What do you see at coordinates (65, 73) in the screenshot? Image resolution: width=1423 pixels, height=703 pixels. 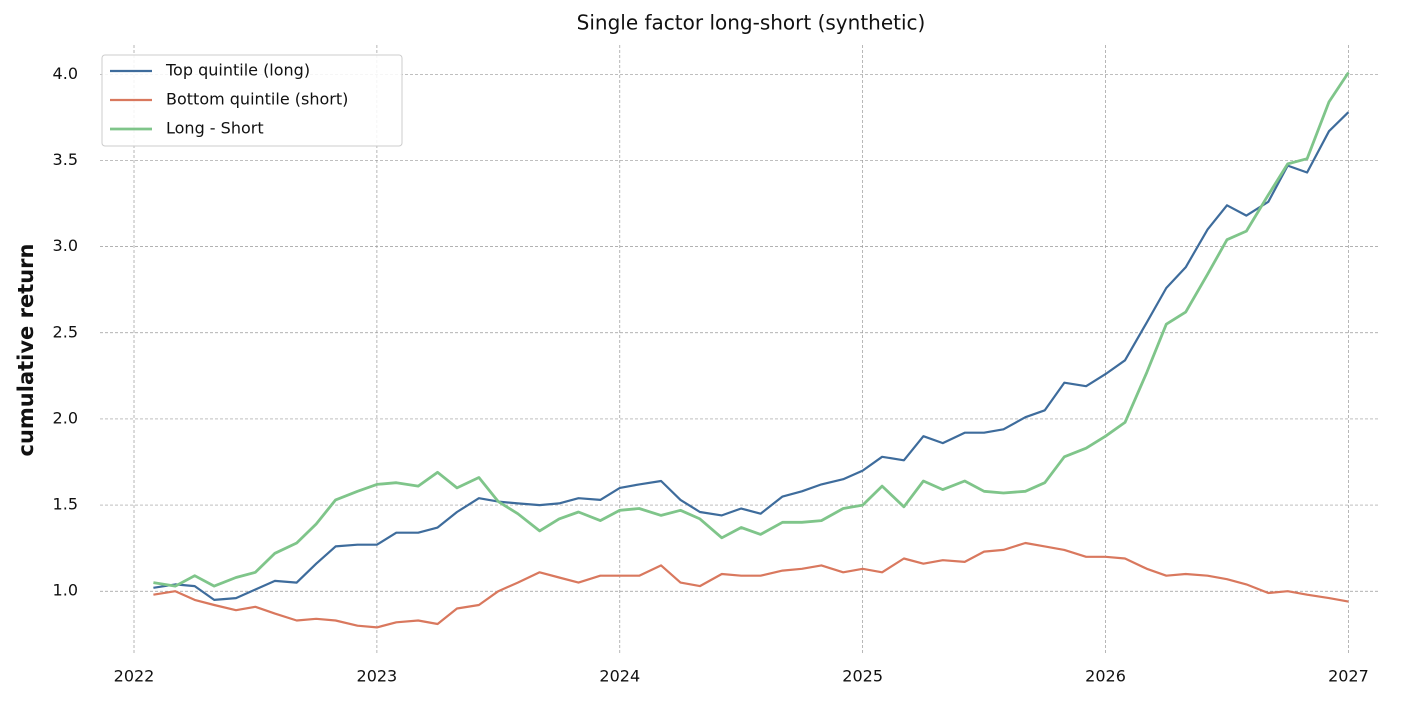 I see `y-tick-label: 4.0` at bounding box center [65, 73].